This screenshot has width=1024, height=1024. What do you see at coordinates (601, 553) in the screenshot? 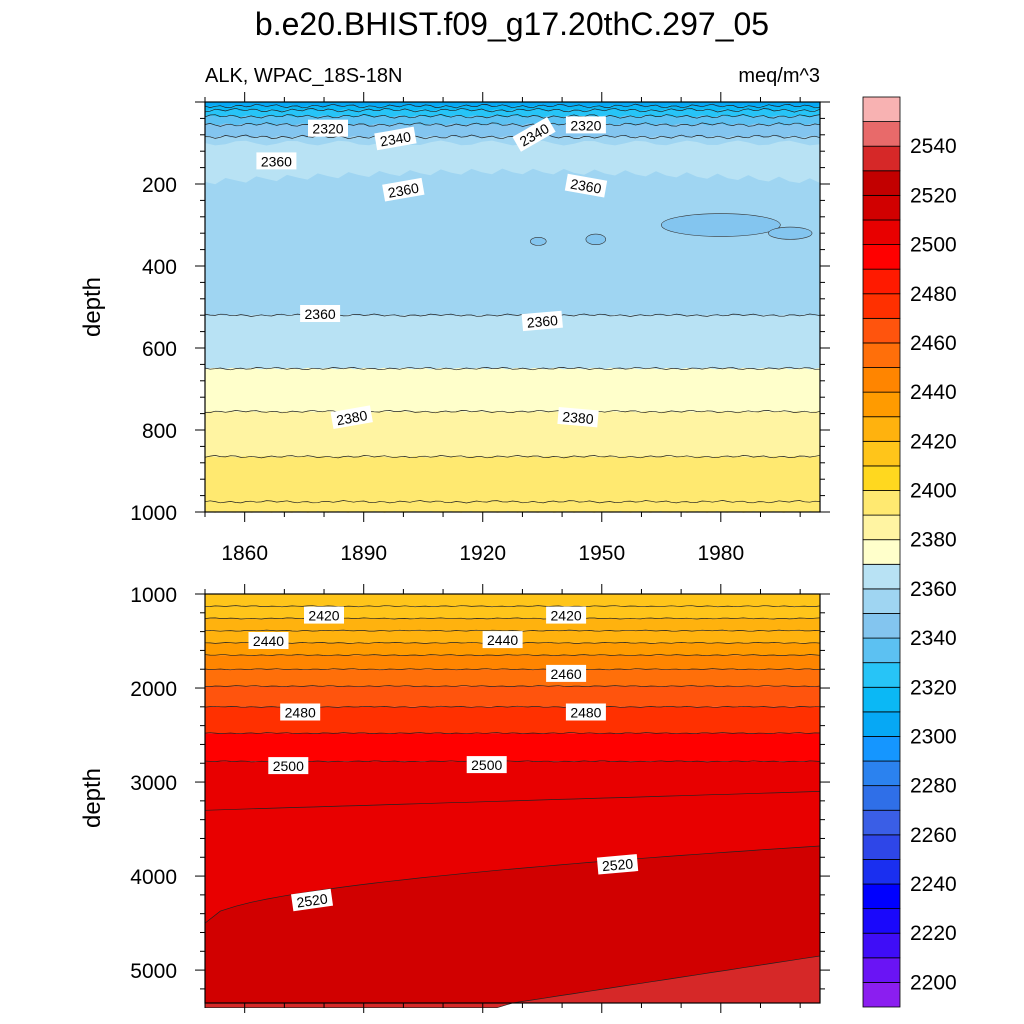
I see `x-tick-label: 1950` at bounding box center [601, 553].